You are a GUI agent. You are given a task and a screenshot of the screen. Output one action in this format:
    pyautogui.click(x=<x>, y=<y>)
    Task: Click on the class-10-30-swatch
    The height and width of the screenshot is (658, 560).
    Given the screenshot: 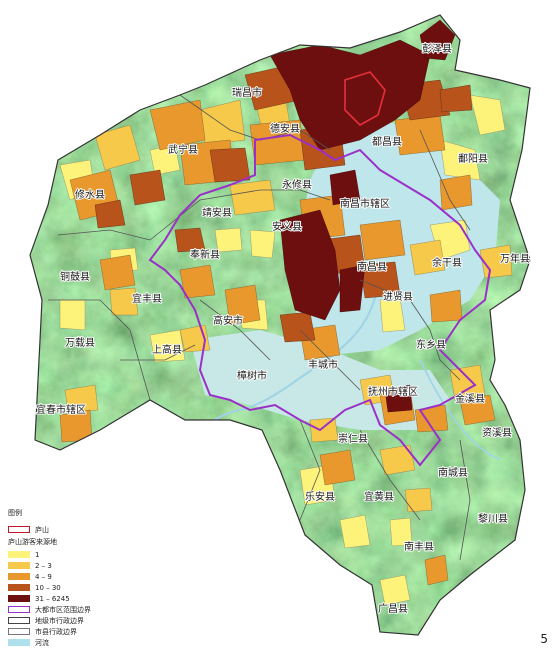 What is the action you would take?
    pyautogui.click(x=19, y=587)
    